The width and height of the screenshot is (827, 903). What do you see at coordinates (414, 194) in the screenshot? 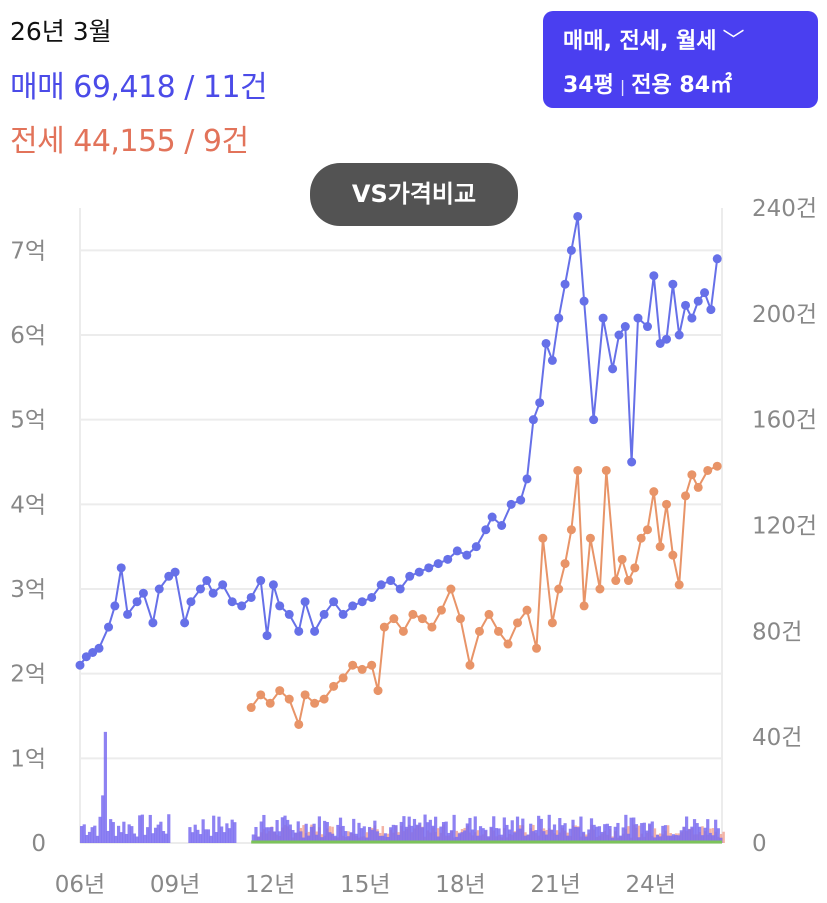
I see `vs-price-compare-button: VS가격비교` at bounding box center [414, 194].